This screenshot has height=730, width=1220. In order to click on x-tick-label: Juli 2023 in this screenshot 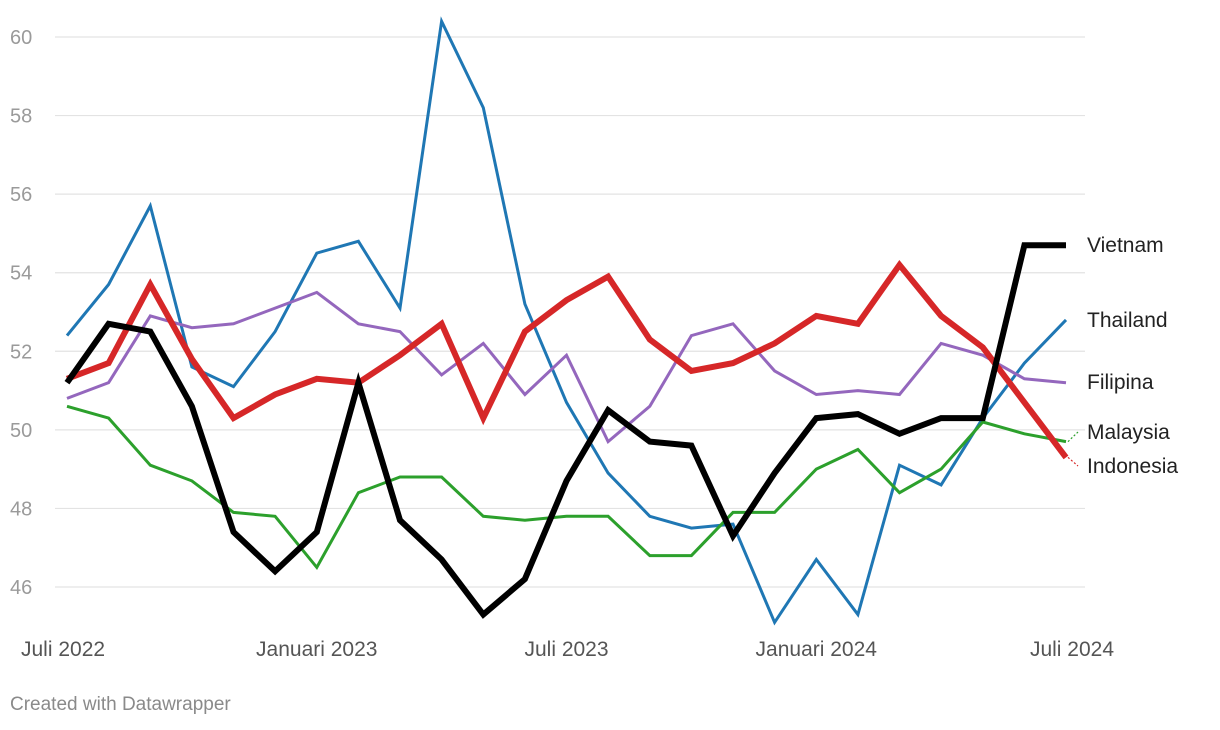, I will do `click(566, 649)`.